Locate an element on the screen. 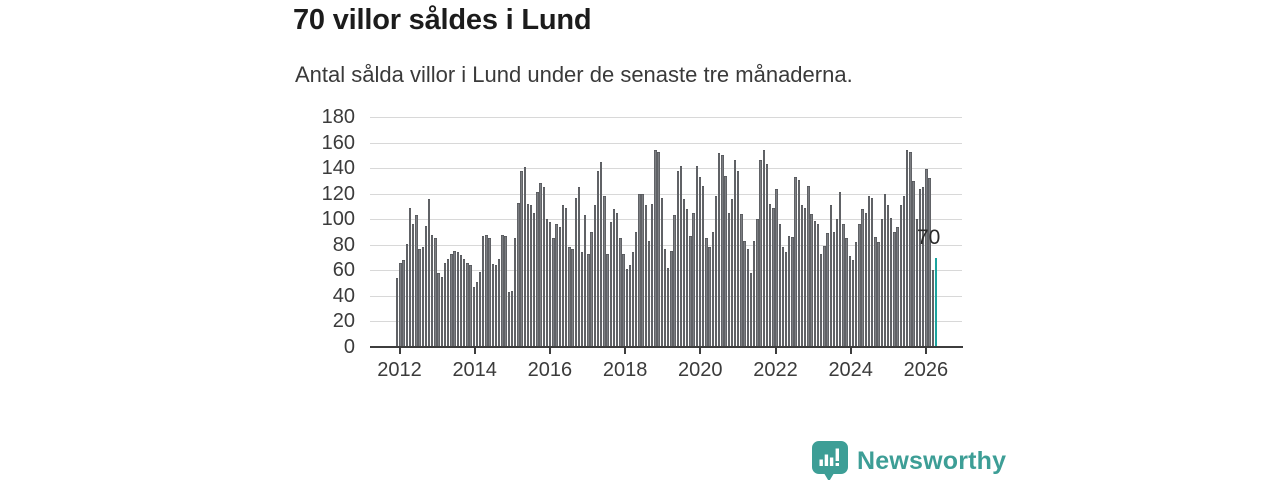 This screenshot has width=1280, height=480. y-axis-tick-label: 40 is located at coordinates (343, 295).